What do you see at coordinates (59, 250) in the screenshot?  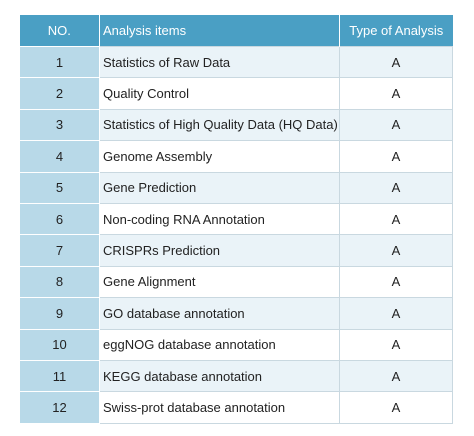 I see `row-number: 7` at bounding box center [59, 250].